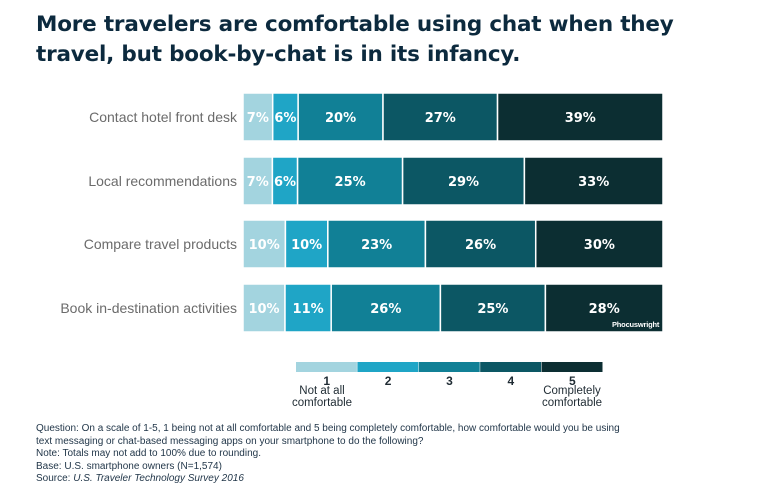  I want to click on legend-level-label: 2, so click(388, 381).